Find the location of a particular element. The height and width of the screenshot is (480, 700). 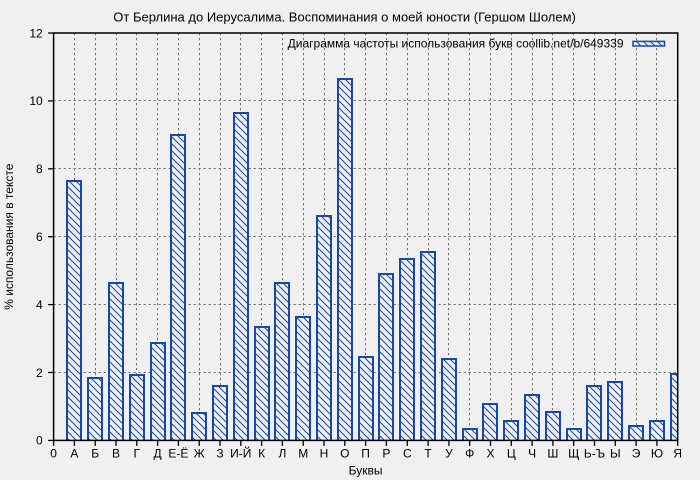

svg-text: 4 is located at coordinates (39, 305).